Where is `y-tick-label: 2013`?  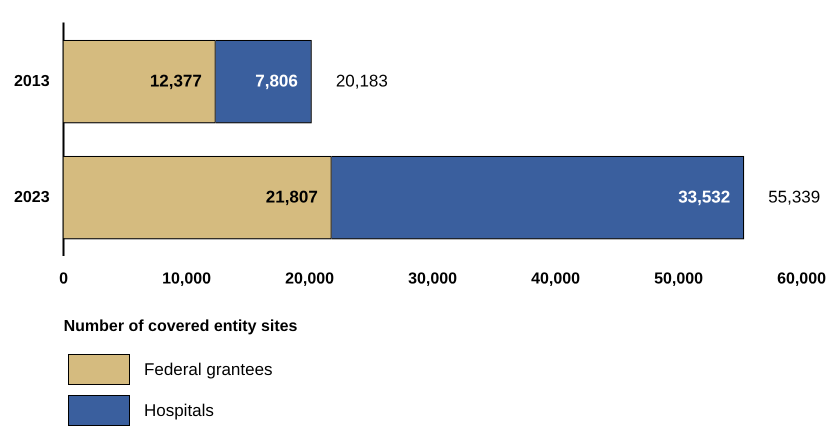
y-tick-label: 2013 is located at coordinates (32, 81).